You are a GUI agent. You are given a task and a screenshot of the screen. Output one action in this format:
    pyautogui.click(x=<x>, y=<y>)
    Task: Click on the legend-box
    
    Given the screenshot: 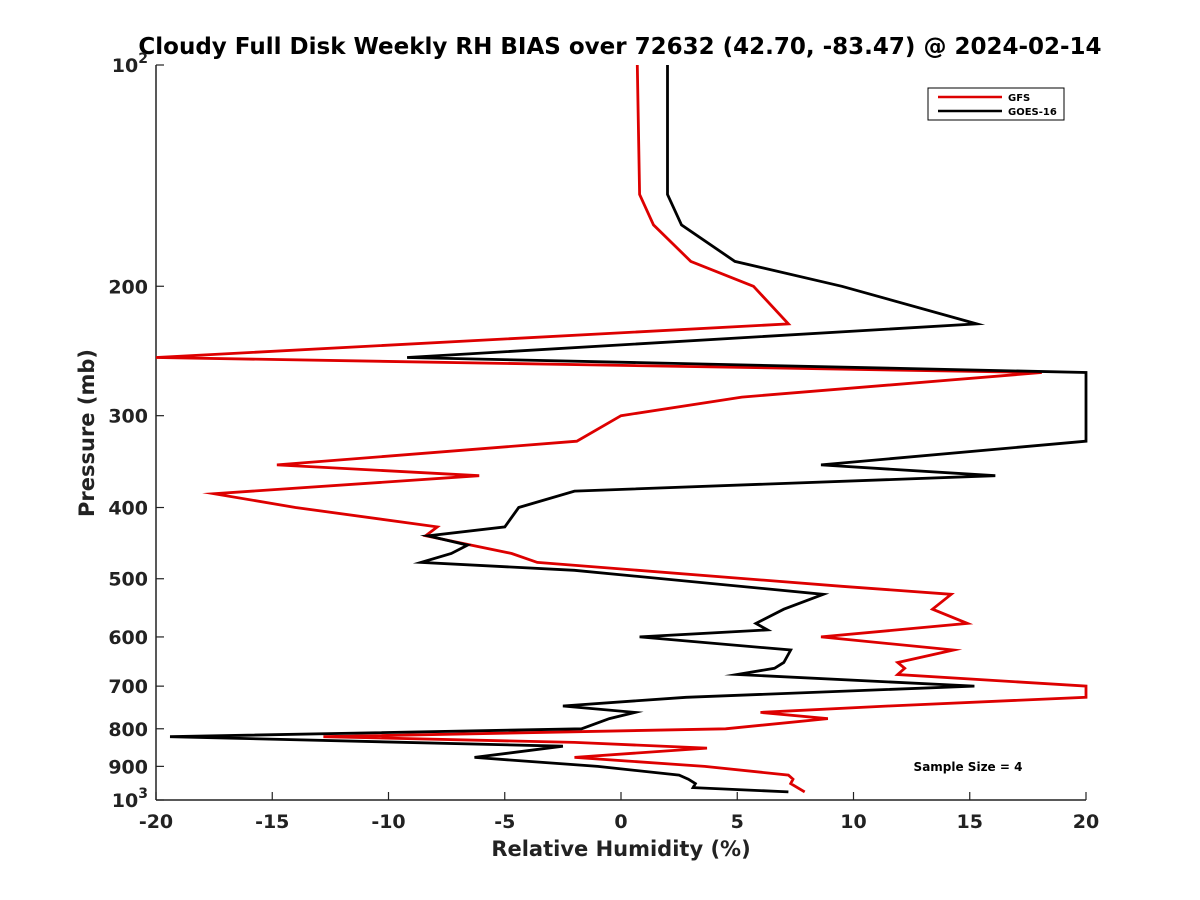 What is the action you would take?
    pyautogui.click(x=996, y=104)
    